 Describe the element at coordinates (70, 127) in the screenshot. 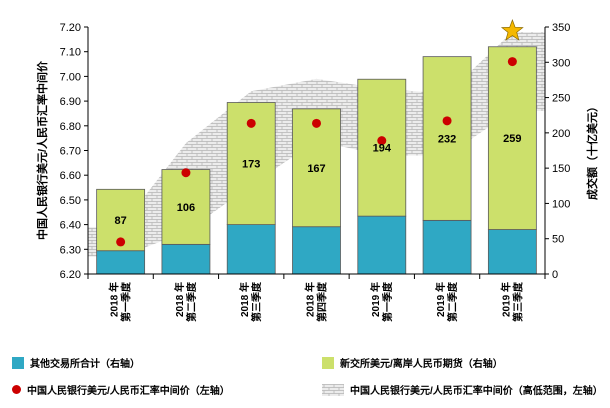

I see `left-tick-label: 6.80` at that location.